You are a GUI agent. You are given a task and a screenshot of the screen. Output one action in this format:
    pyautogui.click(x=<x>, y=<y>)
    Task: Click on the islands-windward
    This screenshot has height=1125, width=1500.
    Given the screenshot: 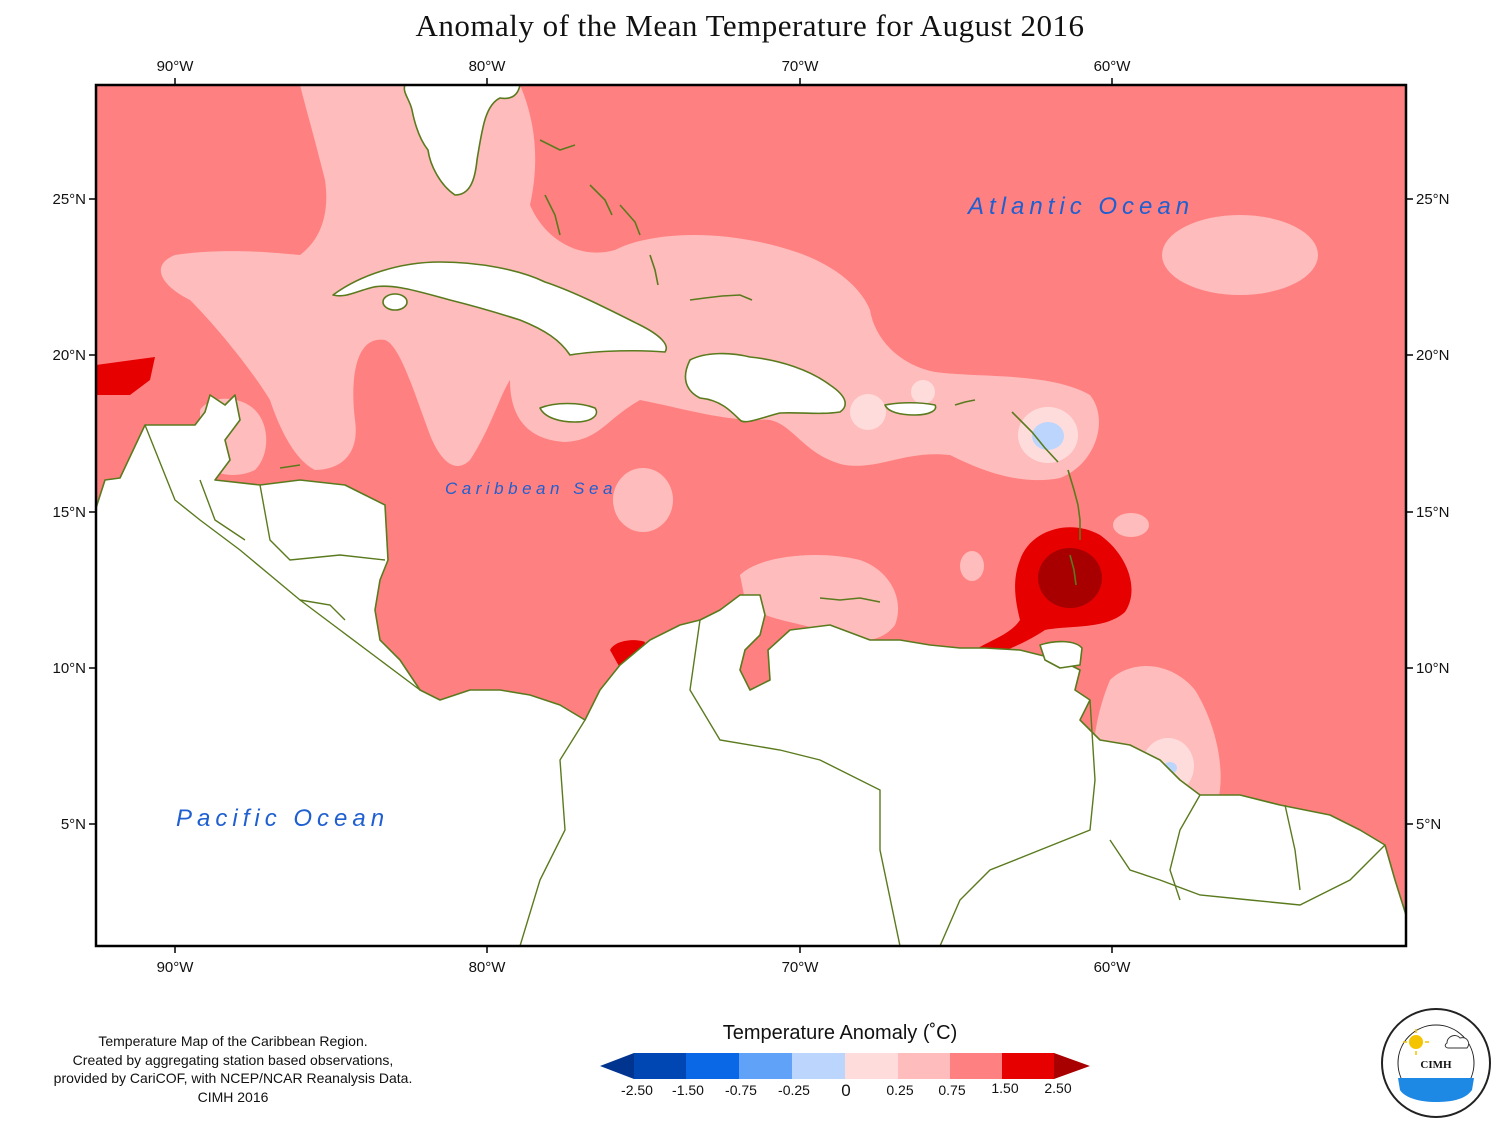 What is the action you would take?
    pyautogui.click(x=1074, y=504)
    